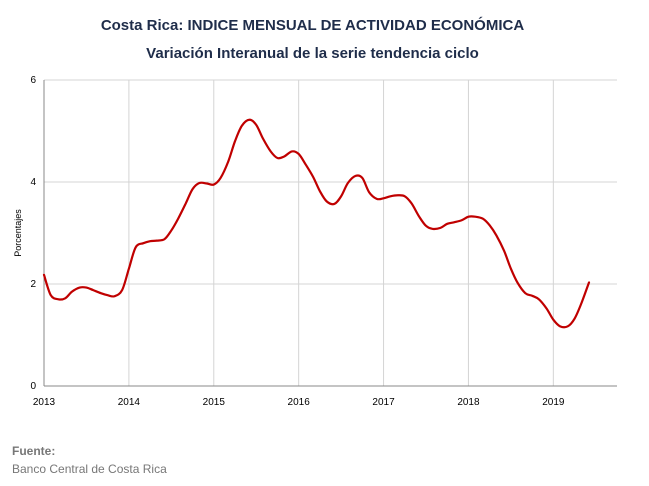 This screenshot has width=649, height=486. What do you see at coordinates (89, 469) in the screenshot?
I see `source-text: Banco Central de Costa Rica` at bounding box center [89, 469].